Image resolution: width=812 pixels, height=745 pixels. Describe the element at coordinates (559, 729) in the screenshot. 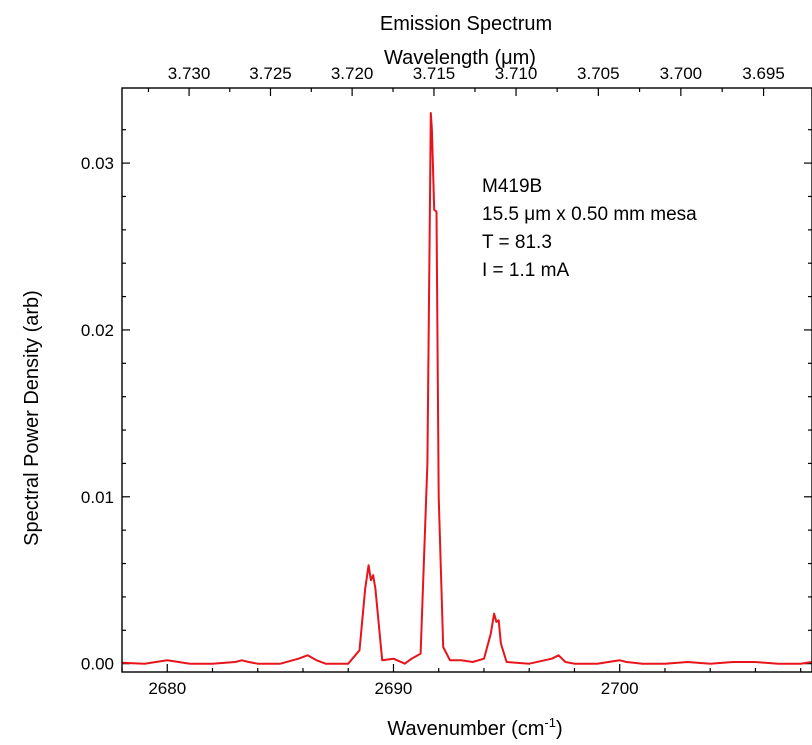

I see `x-axis-title-suffix: )` at that location.